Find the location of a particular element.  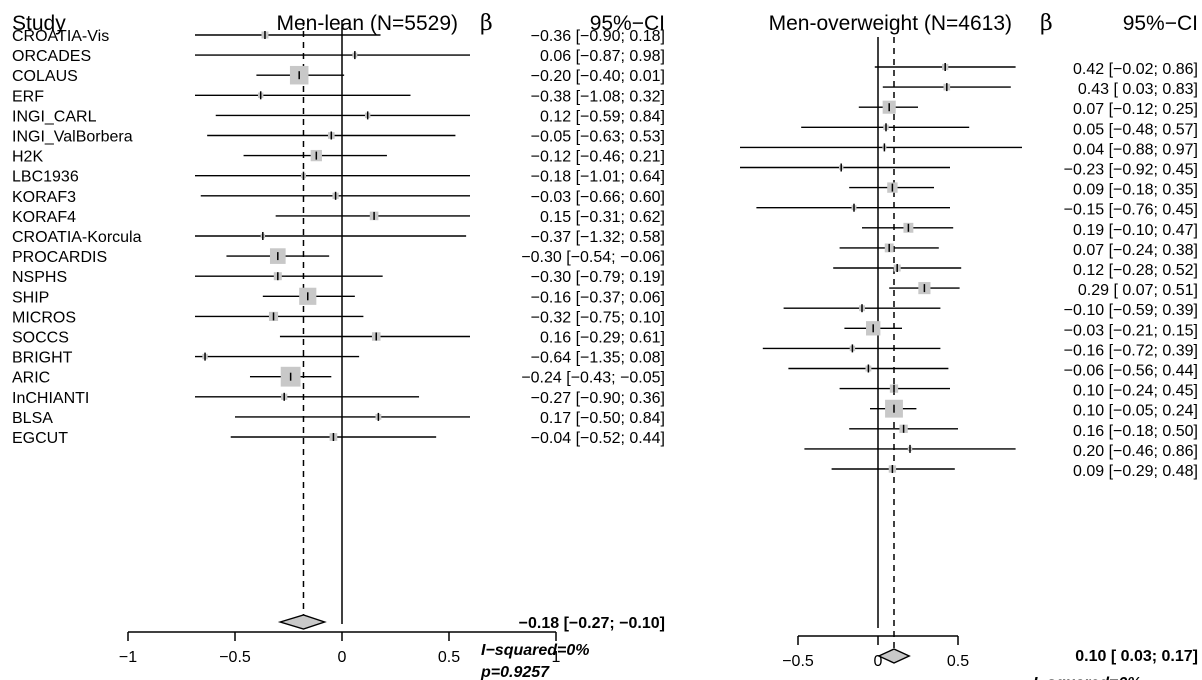

effect-estimate-label: 0.15 [−0.31; 0.62] is located at coordinates (602, 217).